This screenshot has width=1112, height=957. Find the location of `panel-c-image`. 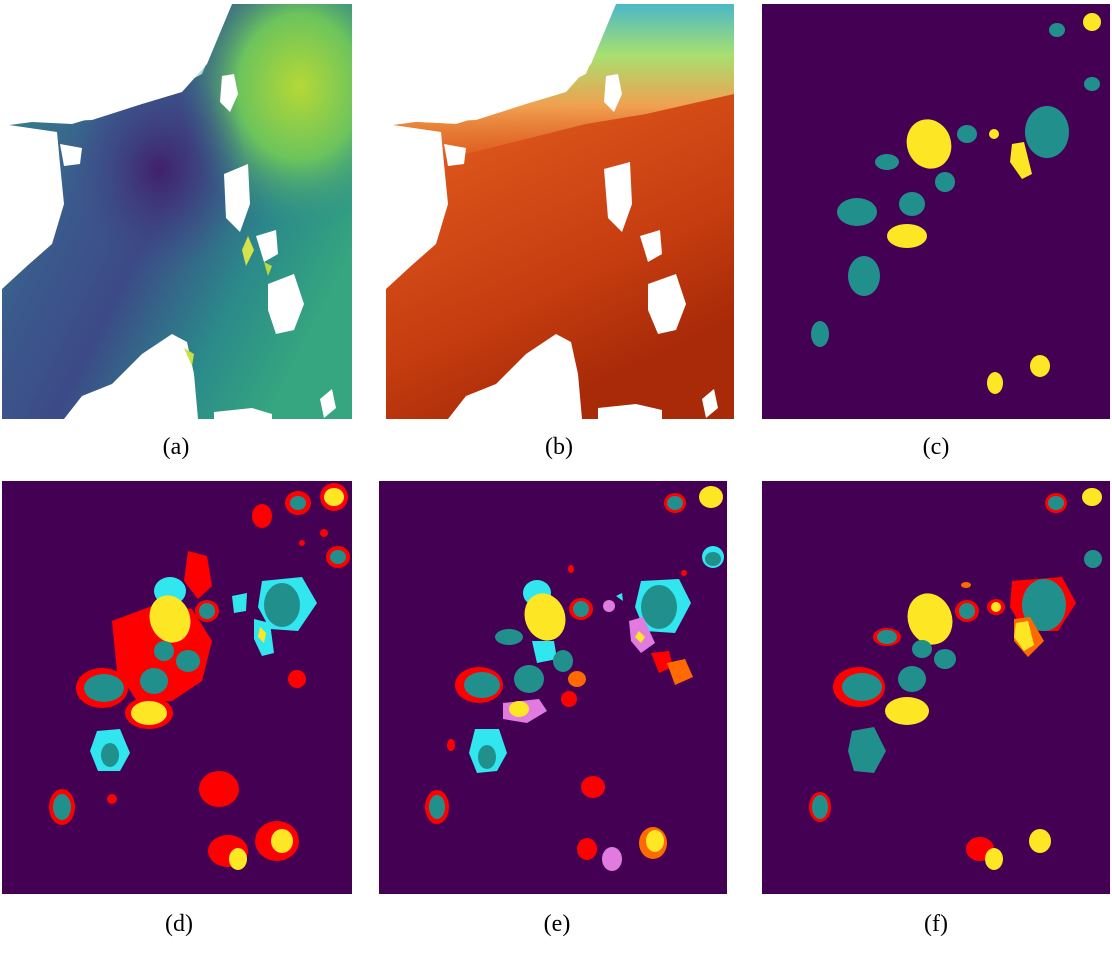

panel-c-image is located at coordinates (936, 211).